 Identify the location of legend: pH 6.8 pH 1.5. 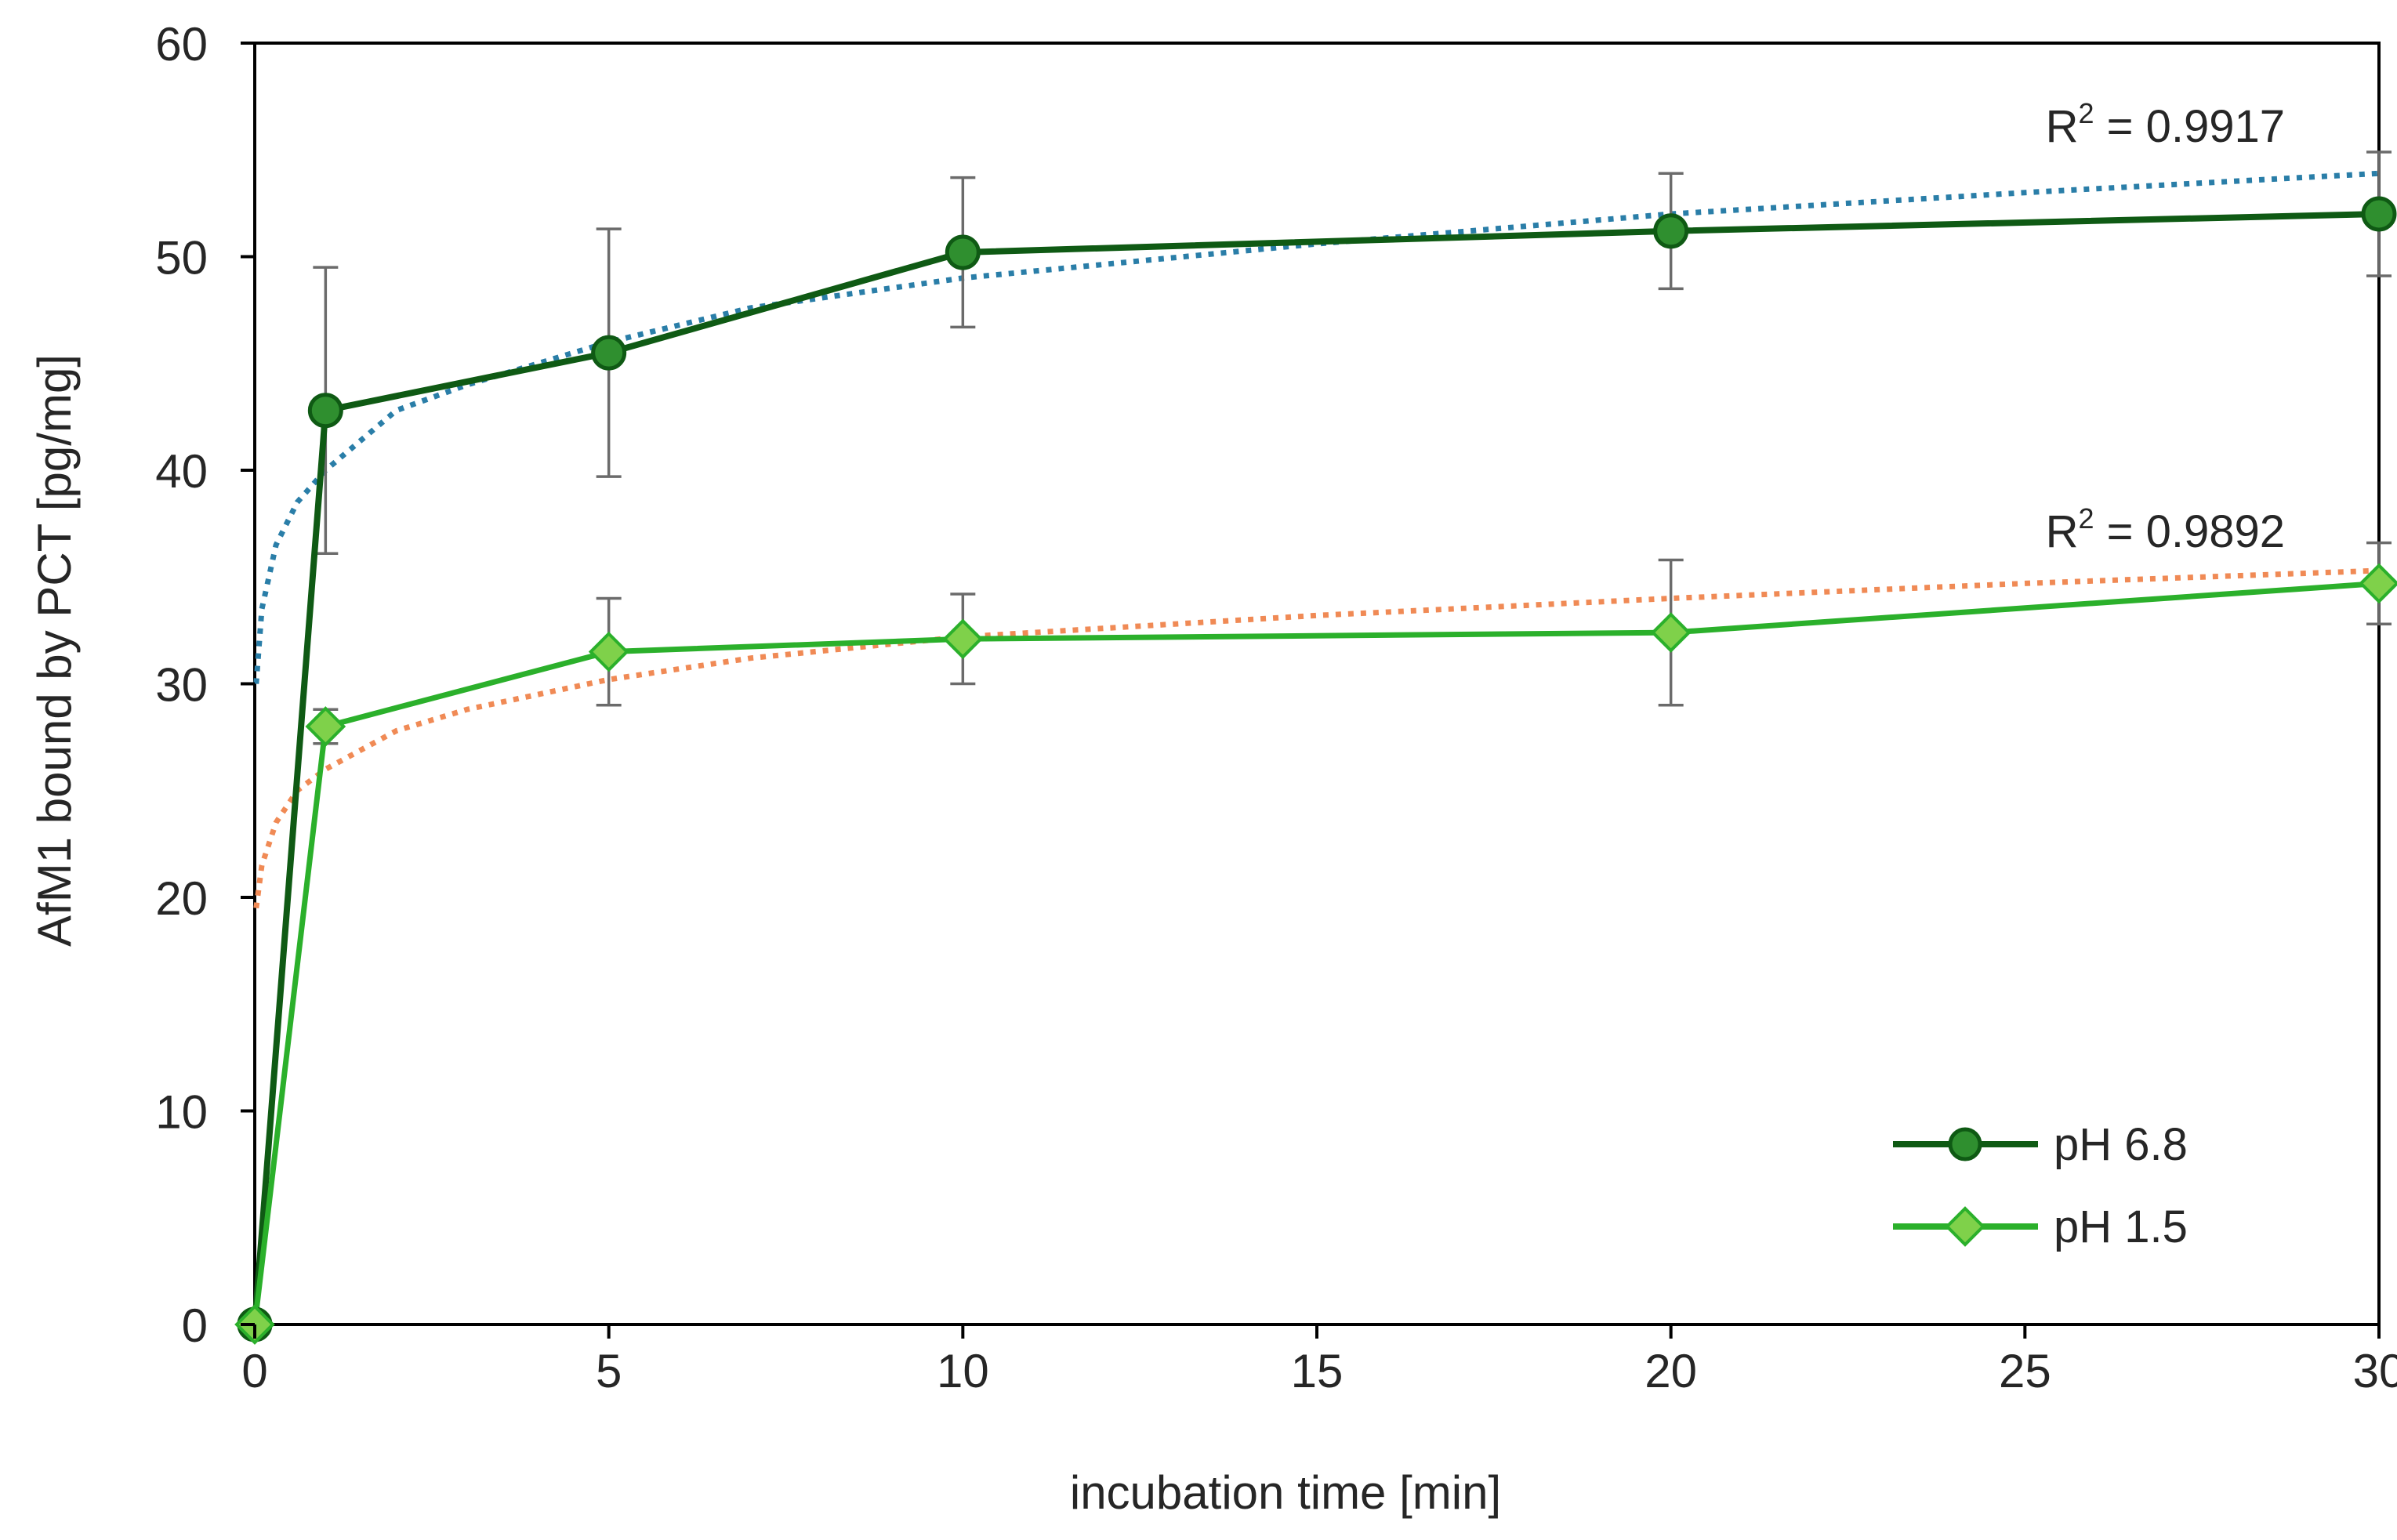
(2040, 1185).